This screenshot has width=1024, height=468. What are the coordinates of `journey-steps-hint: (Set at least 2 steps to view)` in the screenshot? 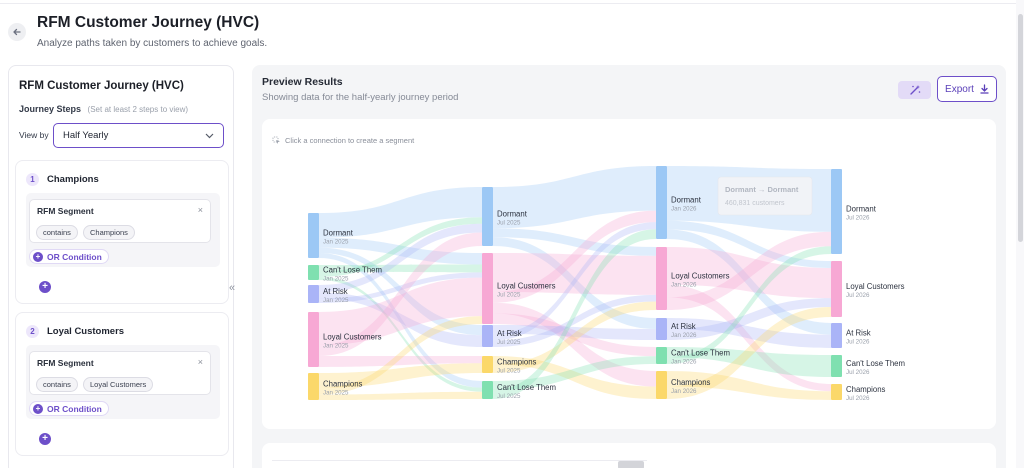 It's located at (138, 109).